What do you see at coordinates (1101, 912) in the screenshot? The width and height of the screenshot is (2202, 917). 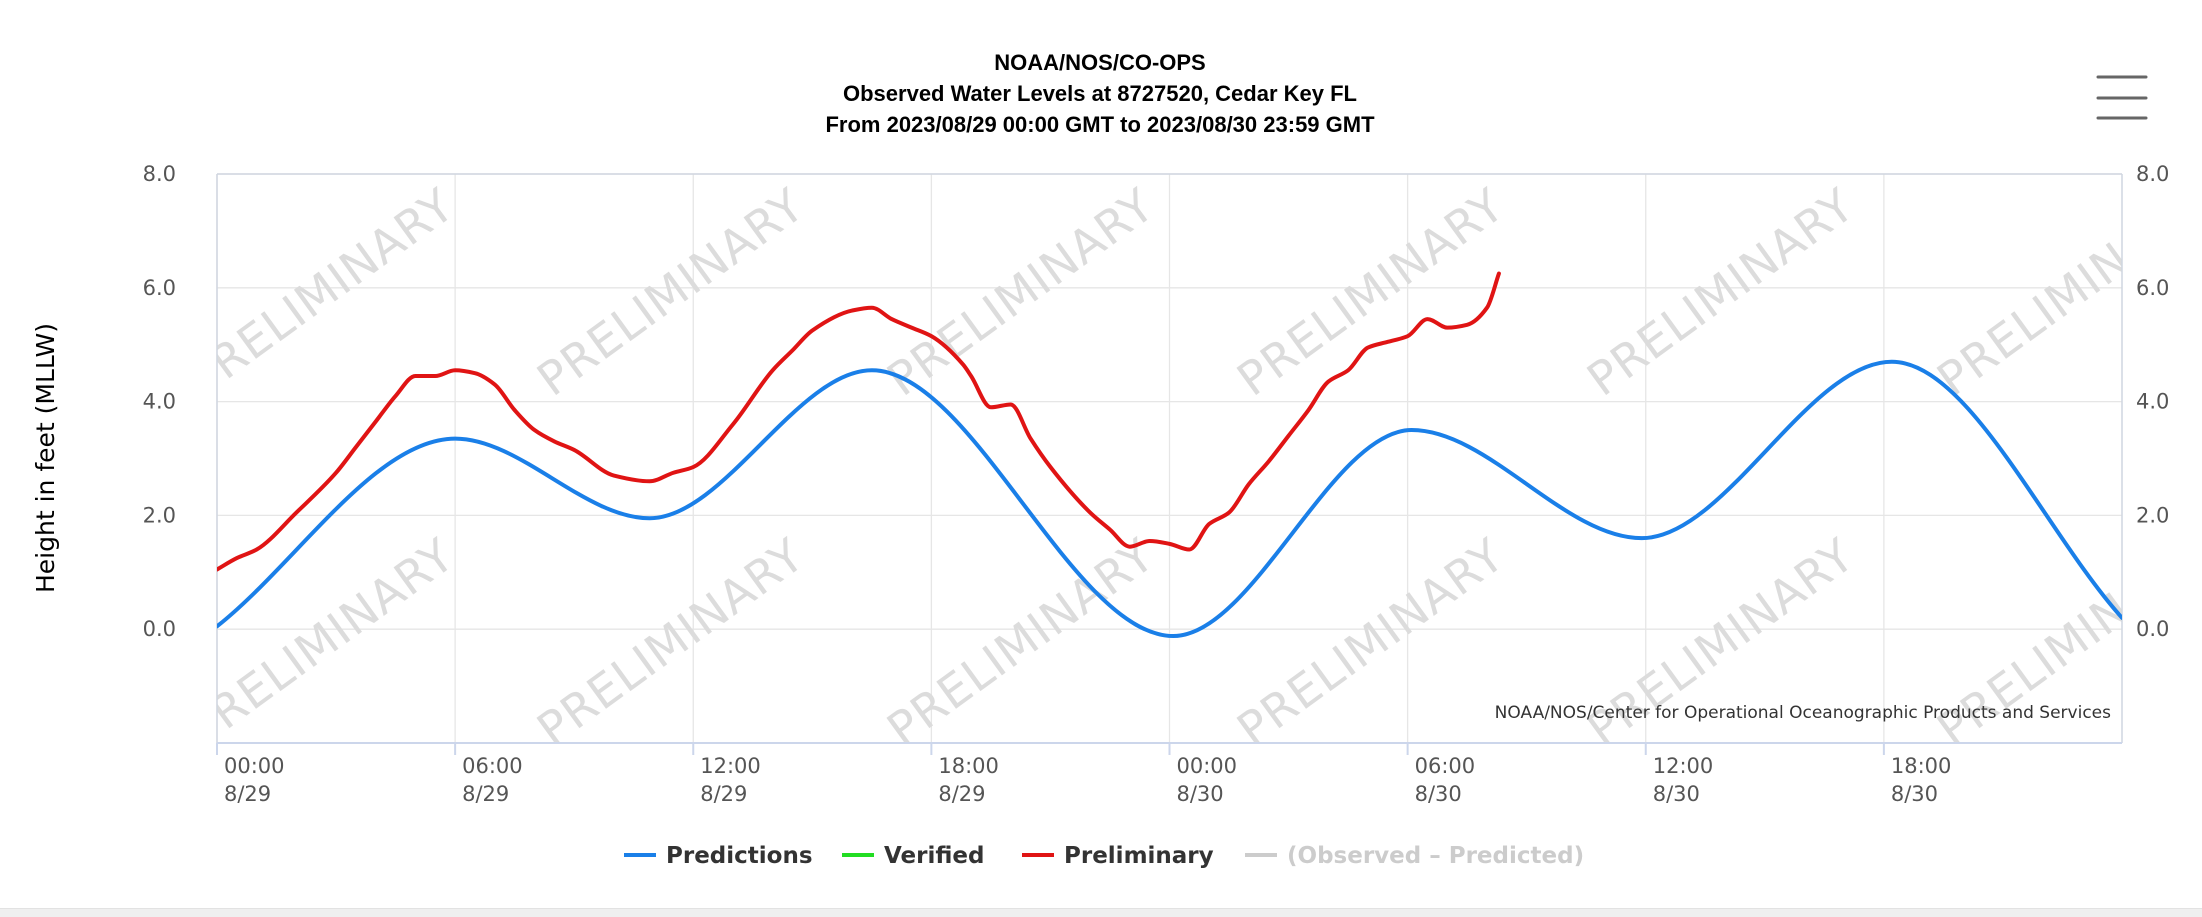 I see `bottom-scroll-strip` at bounding box center [1101, 912].